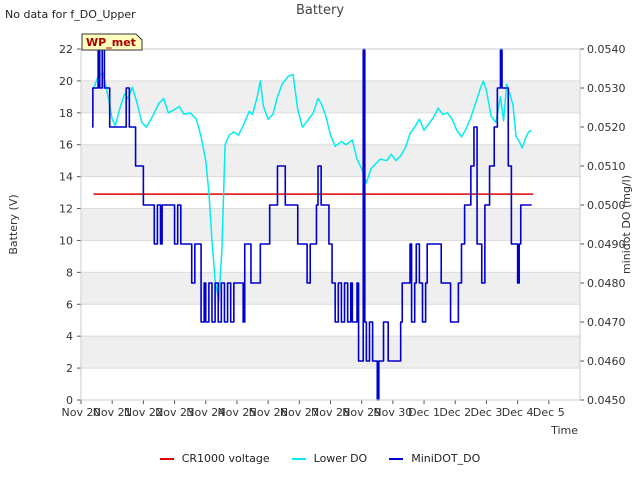 The image size is (640, 480). What do you see at coordinates (606, 283) in the screenshot?
I see `y2-tick-label-0.0480: 0.0480` at bounding box center [606, 283].